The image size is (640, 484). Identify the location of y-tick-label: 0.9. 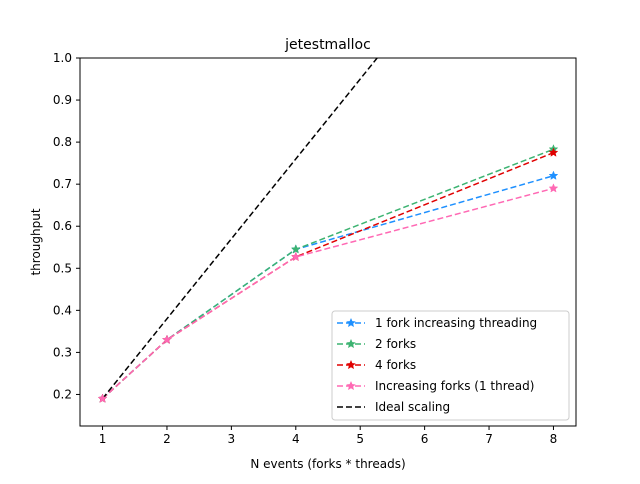
(62, 100).